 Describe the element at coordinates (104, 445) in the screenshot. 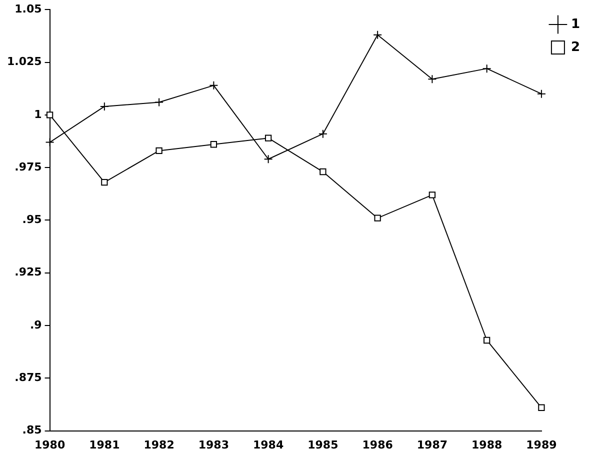

I see `x-tick-label: 1981` at that location.